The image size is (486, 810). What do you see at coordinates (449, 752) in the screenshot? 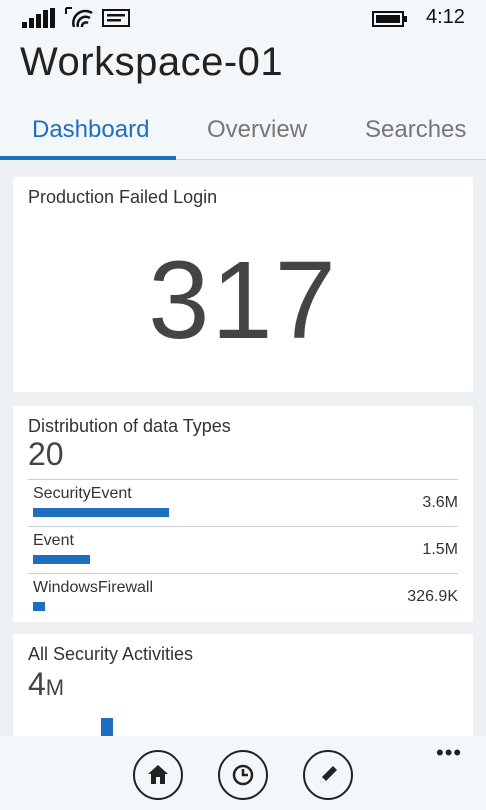
I see `more-options-button: •••` at bounding box center [449, 752].